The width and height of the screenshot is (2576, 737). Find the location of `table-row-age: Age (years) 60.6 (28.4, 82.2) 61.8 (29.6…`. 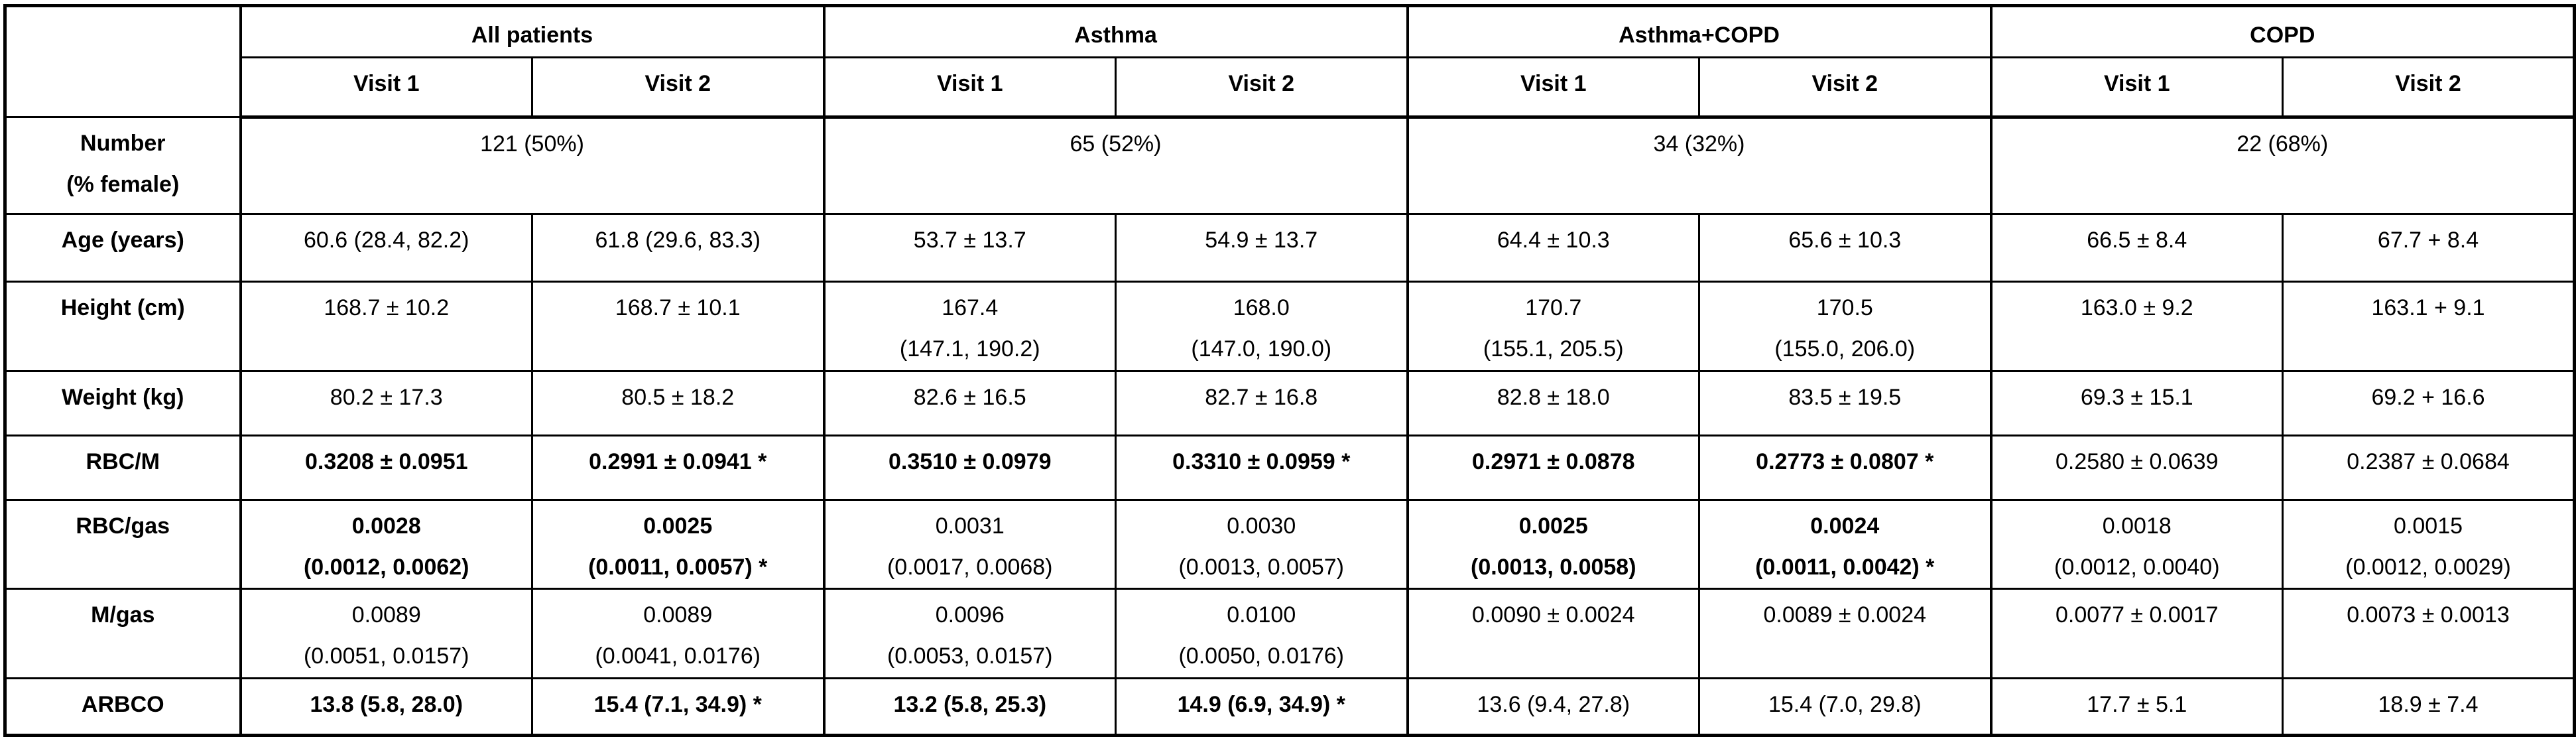

table-row-age: Age (years) 60.6 (28.4, 82.2) 61.8 (29.6… is located at coordinates (1290, 247).